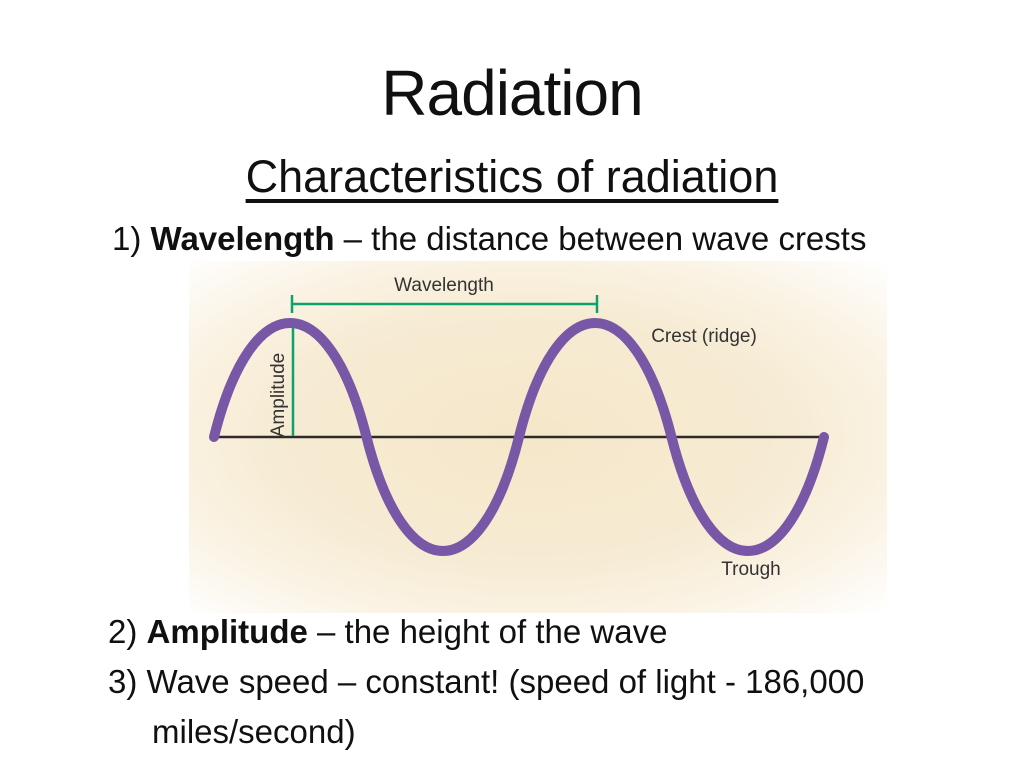  Describe the element at coordinates (512, 93) in the screenshot. I see `page-title: Radiation` at that location.